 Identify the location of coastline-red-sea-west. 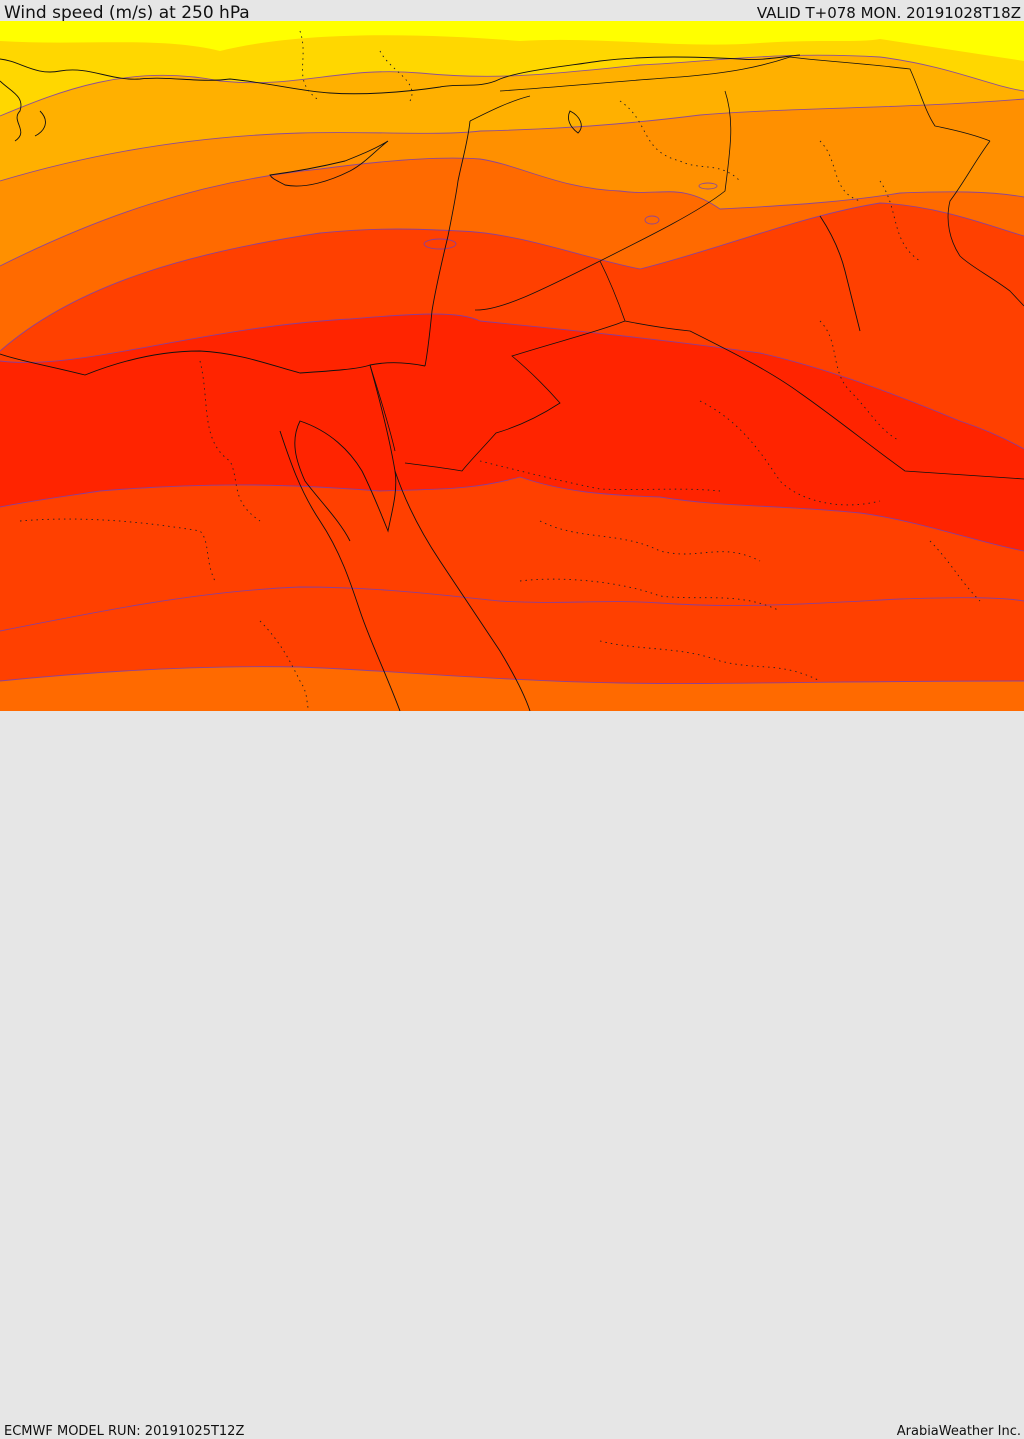
(340, 570).